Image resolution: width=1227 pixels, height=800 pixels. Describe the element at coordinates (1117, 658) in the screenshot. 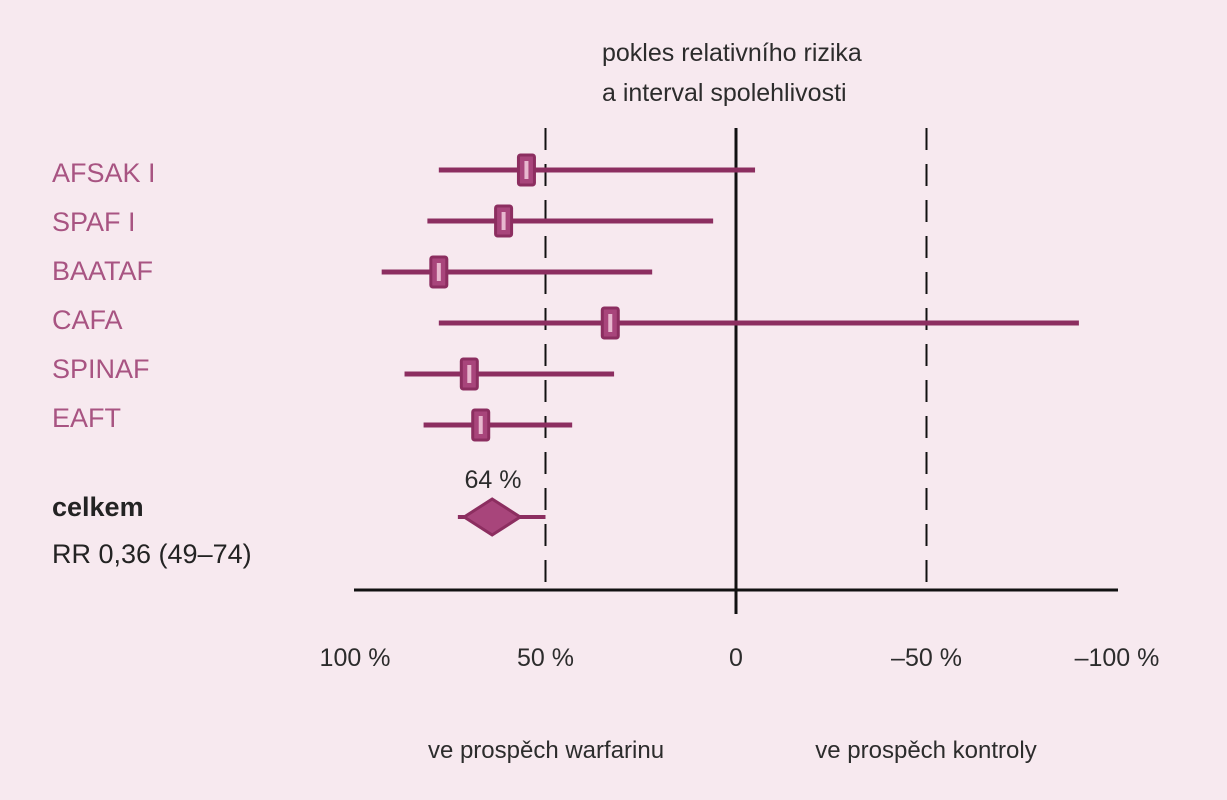

I see `tick-label: –100 %` at that location.